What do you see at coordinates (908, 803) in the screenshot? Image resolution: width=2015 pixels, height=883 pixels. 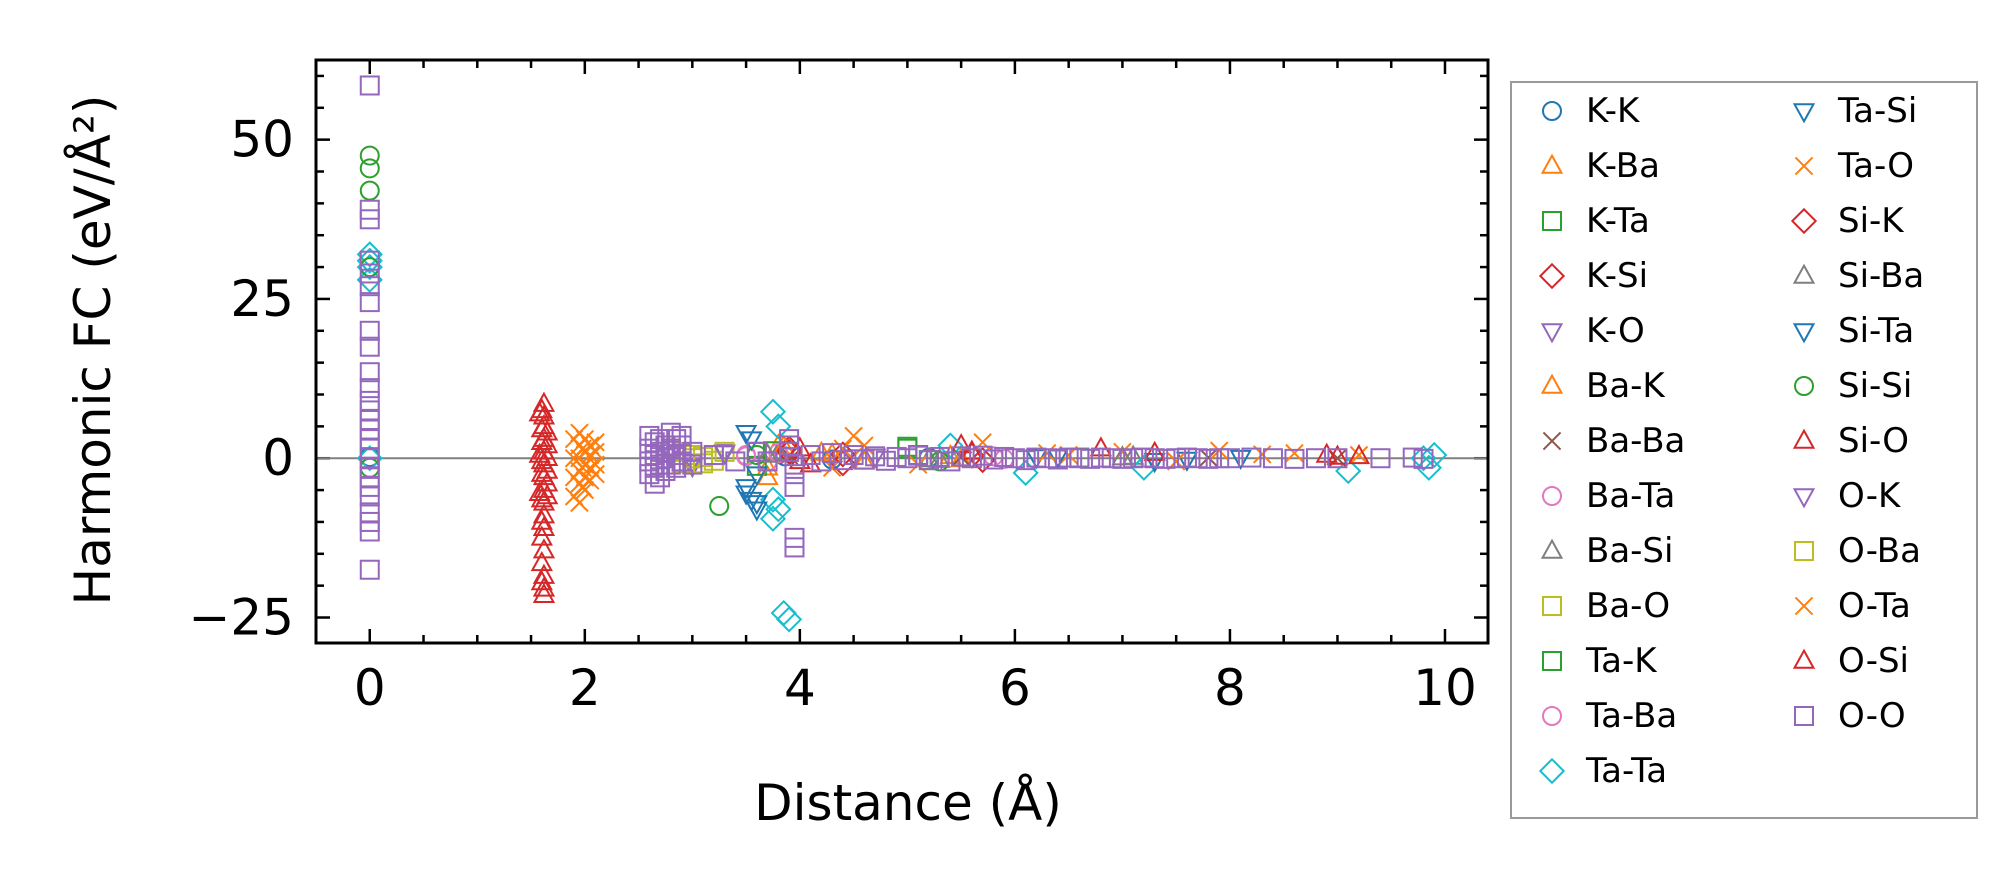 I see `x-axis-label: Distance (Å)` at bounding box center [908, 803].